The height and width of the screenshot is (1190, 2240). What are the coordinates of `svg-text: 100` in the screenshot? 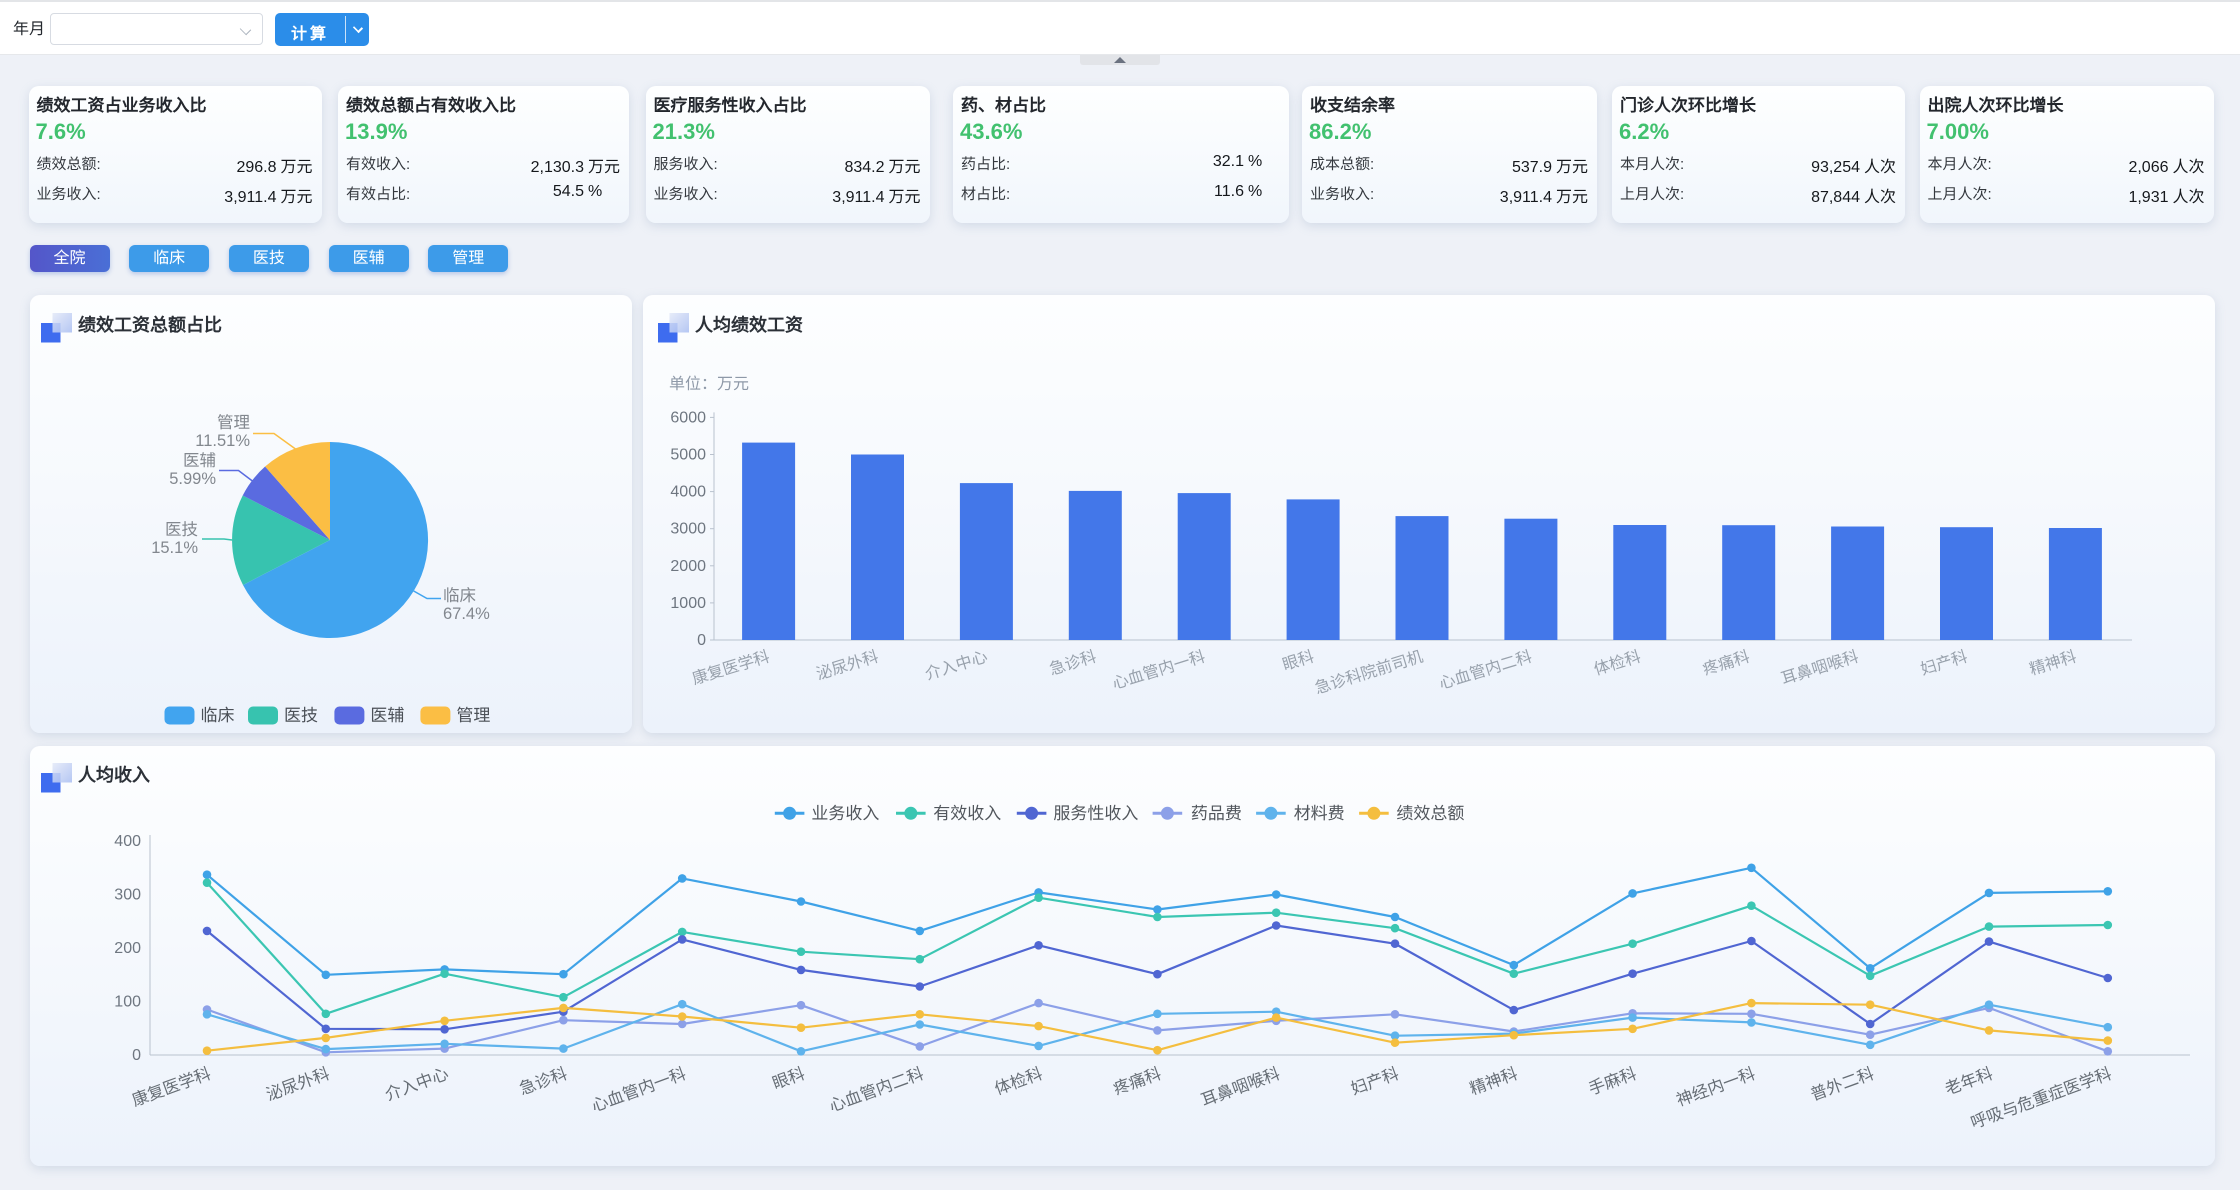 It's located at (127, 1002).